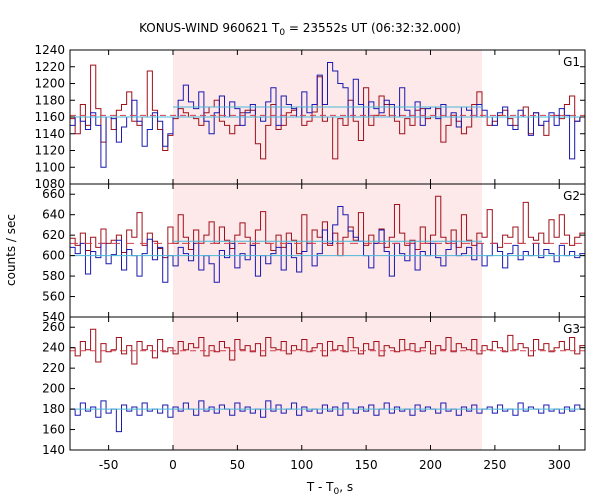 The height and width of the screenshot is (500, 600). What do you see at coordinates (53, 327) in the screenshot?
I see `y-tick-label: 260` at bounding box center [53, 327].